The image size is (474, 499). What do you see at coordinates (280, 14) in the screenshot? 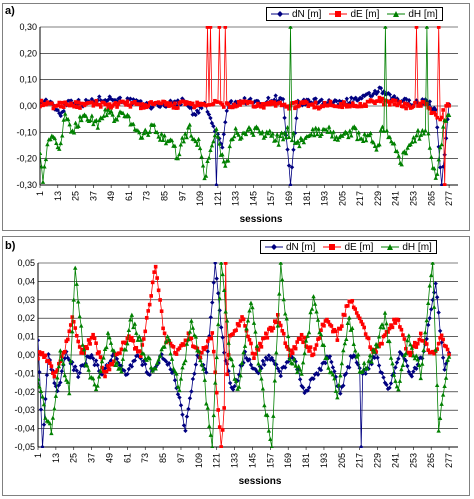
I see `legend-dn-swatch` at bounding box center [280, 14].